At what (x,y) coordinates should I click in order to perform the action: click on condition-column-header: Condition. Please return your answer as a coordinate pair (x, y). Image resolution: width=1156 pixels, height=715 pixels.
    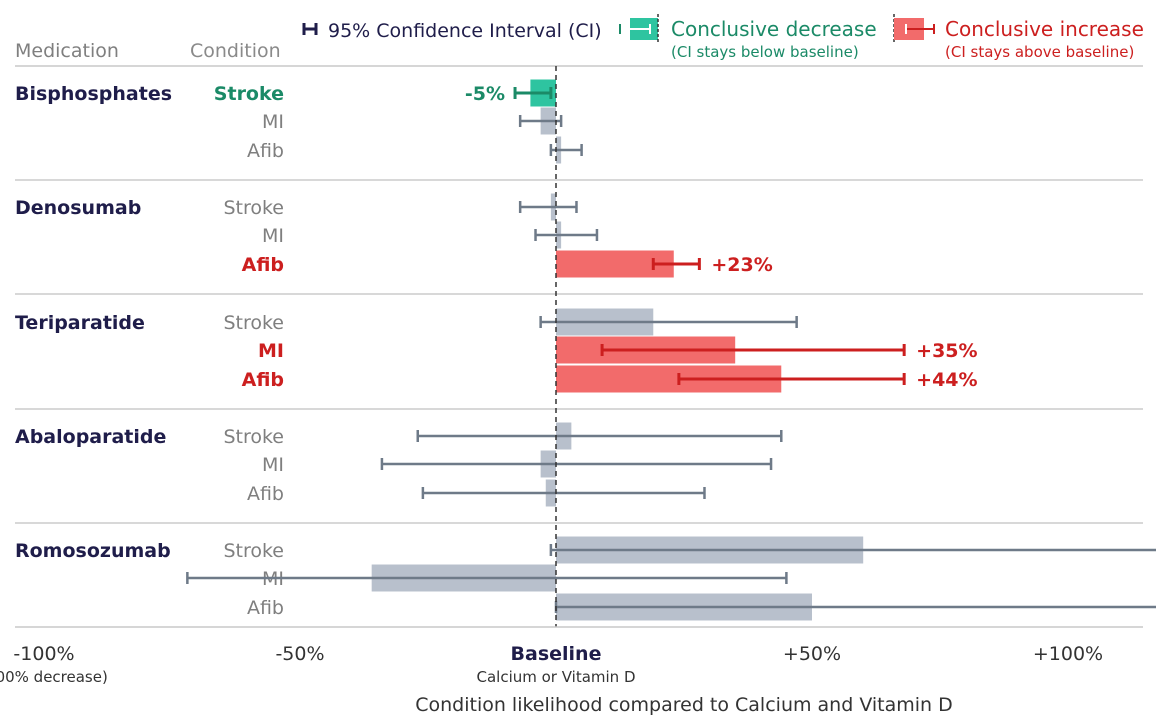
    Looking at the image, I should click on (235, 51).